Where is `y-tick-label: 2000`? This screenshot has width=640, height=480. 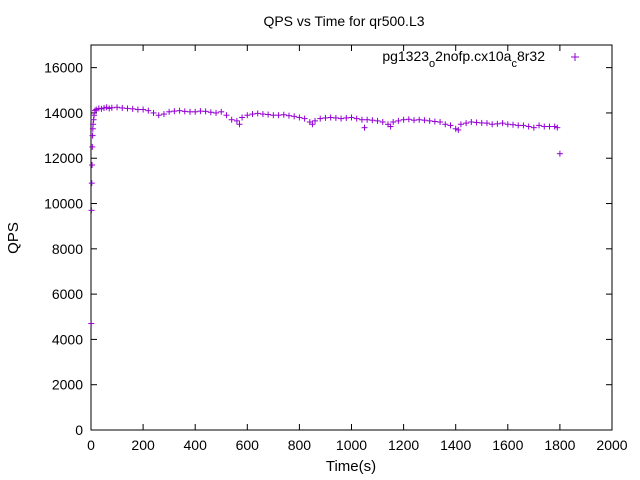
y-tick-label: 2000 is located at coordinates (67, 385).